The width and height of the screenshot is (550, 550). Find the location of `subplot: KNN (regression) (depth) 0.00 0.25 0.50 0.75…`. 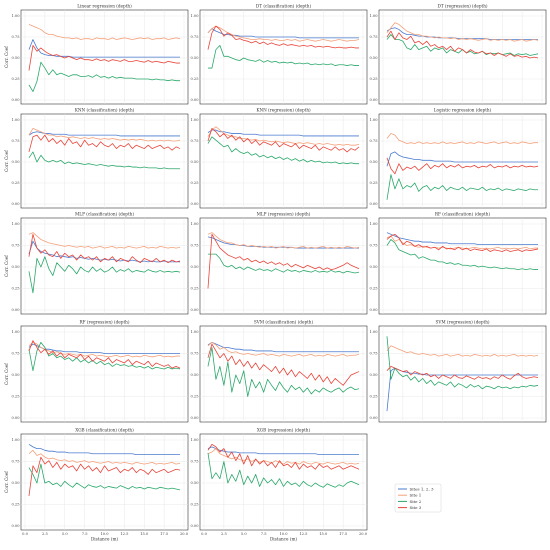

subplot: KNN (regression) (depth) 0.00 0.25 0.50 0.75… is located at coordinates (279, 158).